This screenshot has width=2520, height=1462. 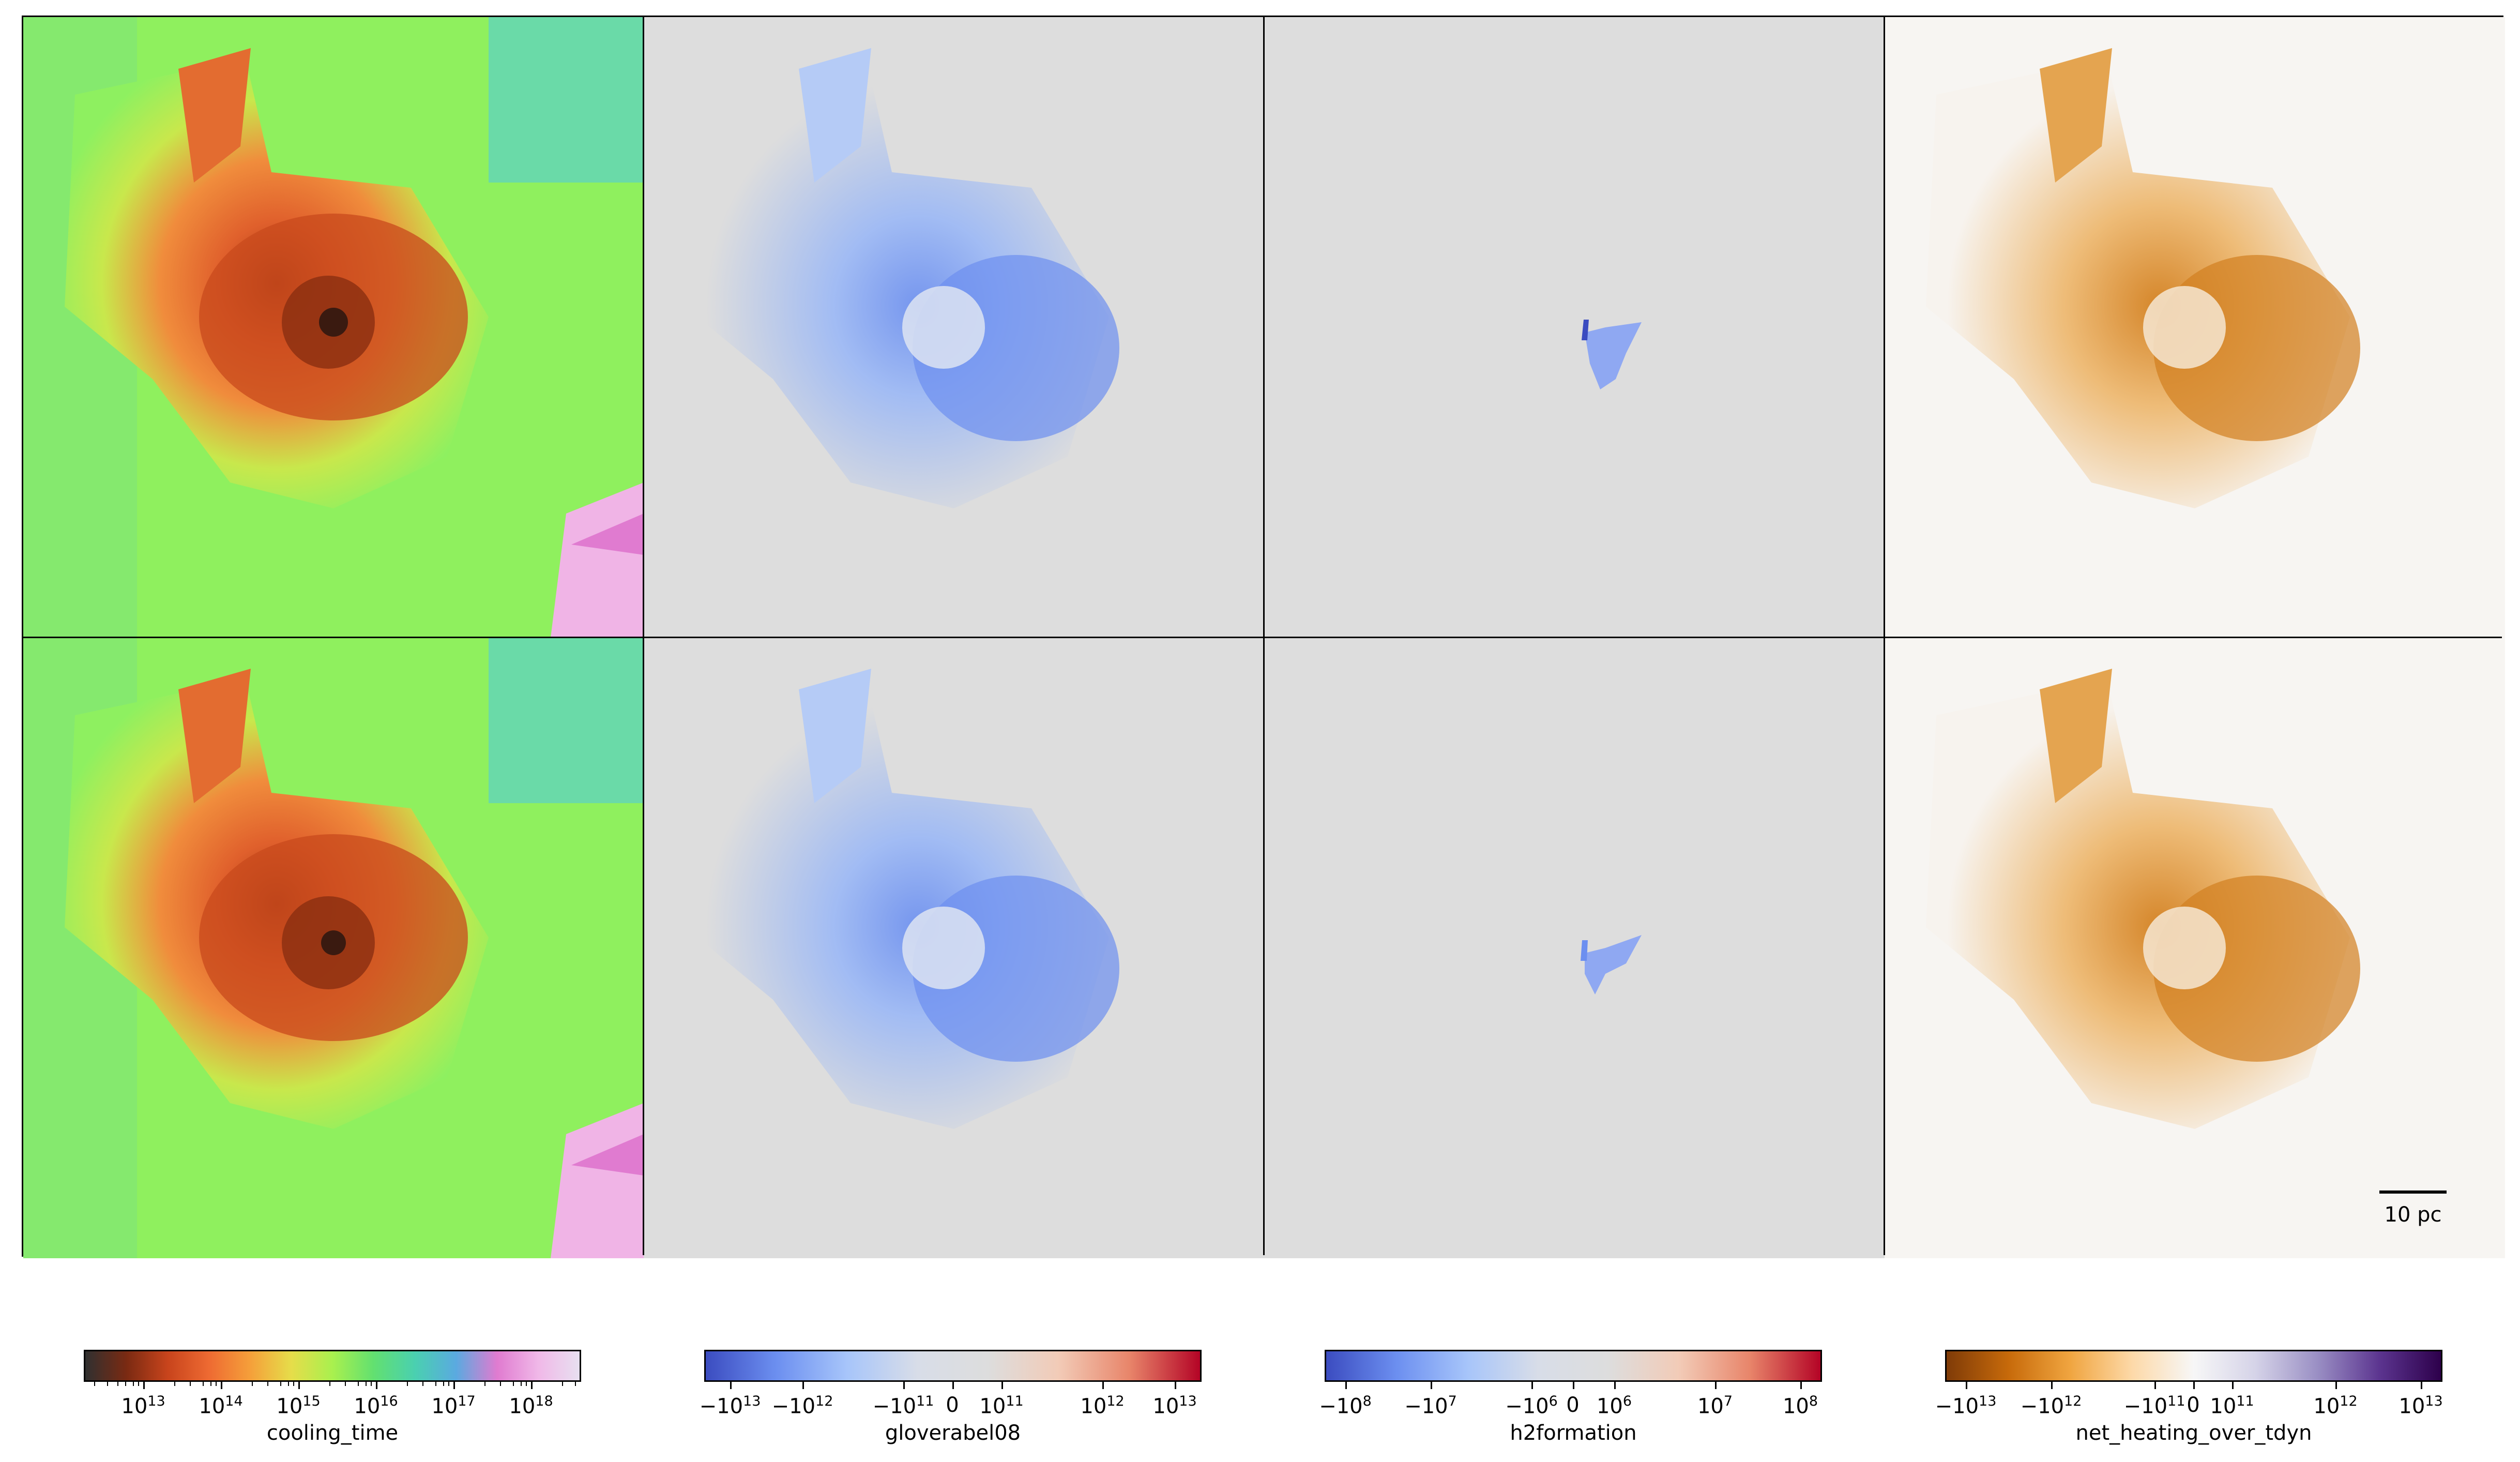 What do you see at coordinates (332, 1433) in the screenshot?
I see `cooling-time-colorbar-label: cooling_time` at bounding box center [332, 1433].